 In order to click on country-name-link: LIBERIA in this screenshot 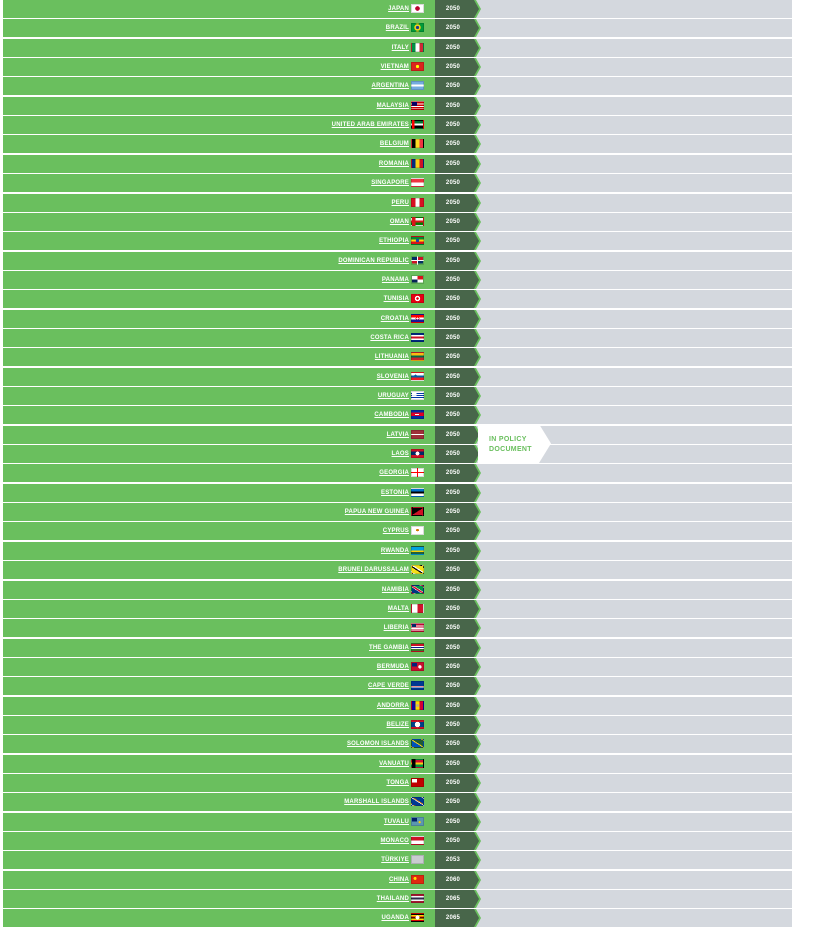, I will do `click(396, 628)`.